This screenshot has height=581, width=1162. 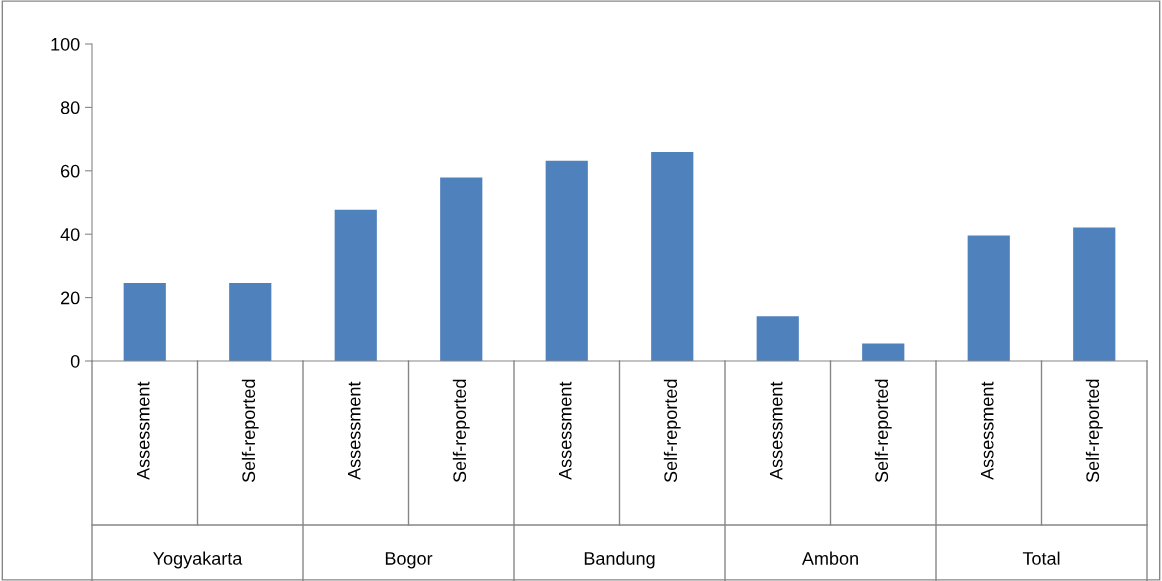 I want to click on y-tick-label: 100, so click(x=65, y=44).